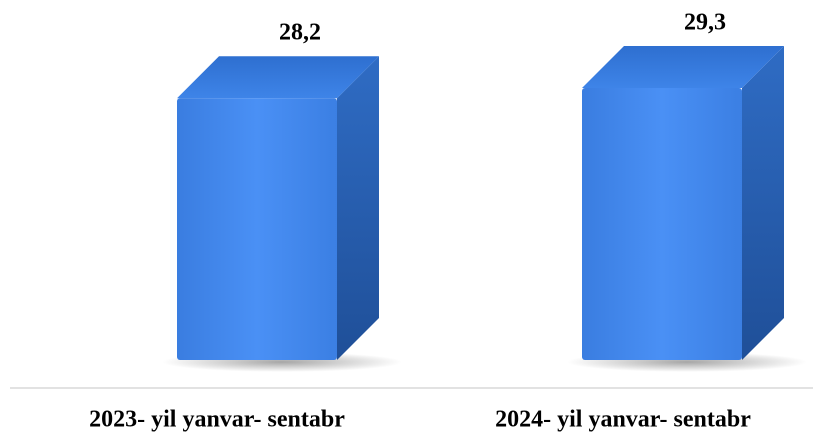 This screenshot has height=441, width=813. Describe the element at coordinates (705, 23) in the screenshot. I see `value-label: 29,3` at that location.